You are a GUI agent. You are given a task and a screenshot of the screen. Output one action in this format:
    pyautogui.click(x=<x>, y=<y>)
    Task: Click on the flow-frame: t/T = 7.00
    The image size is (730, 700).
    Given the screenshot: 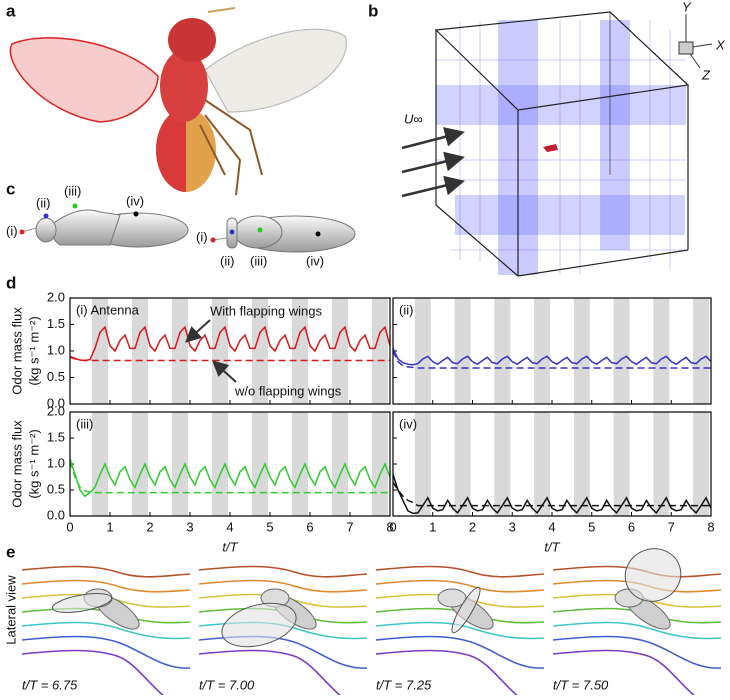 What is the action you would take?
    pyautogui.click(x=283, y=632)
    